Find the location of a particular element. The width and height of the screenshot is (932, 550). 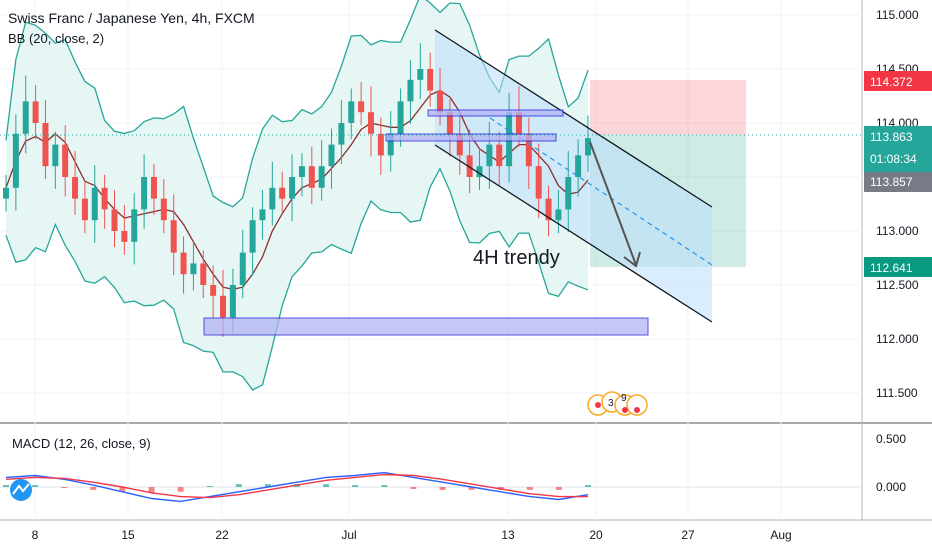

stop-loss-price-tag is located at coordinates (898, 81).